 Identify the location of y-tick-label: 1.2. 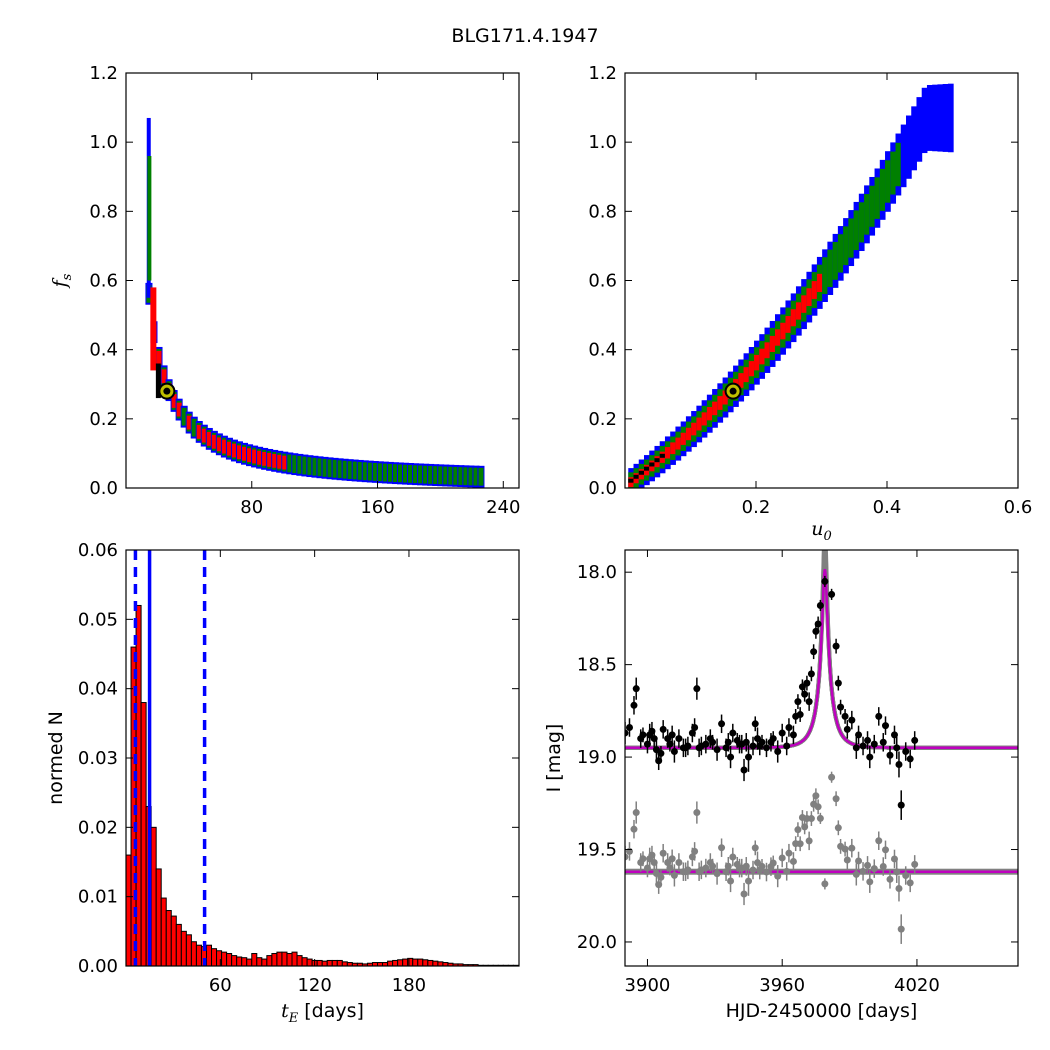
(103, 73).